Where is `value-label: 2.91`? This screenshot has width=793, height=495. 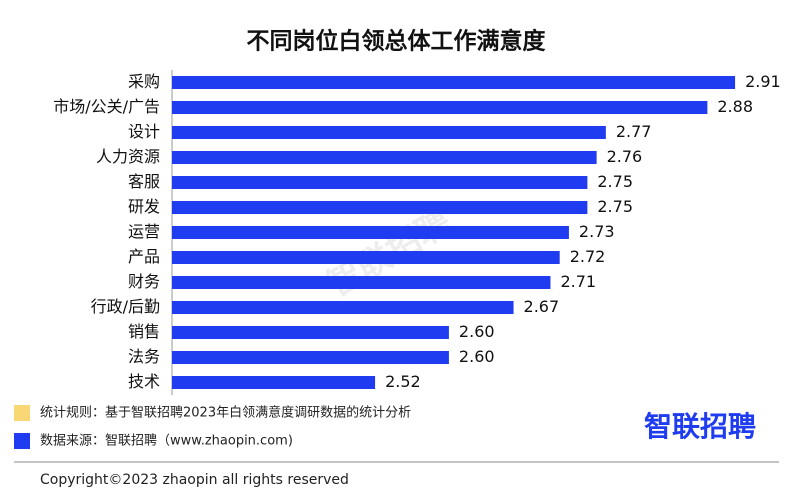 value-label: 2.91 is located at coordinates (763, 81).